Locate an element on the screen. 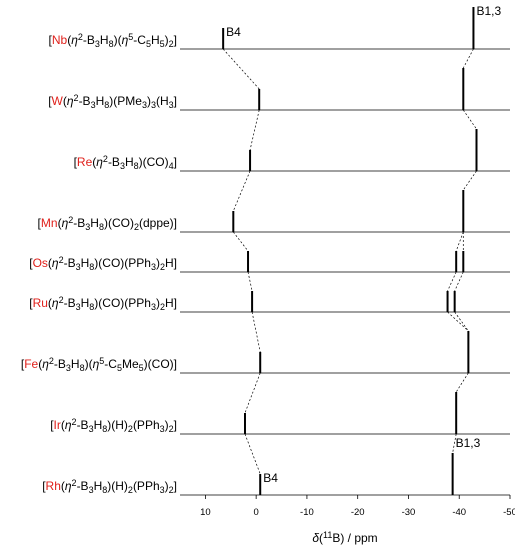  compound-label: [Ru(η2-B3H8)(CO)(PPh3)2H] is located at coordinates (103, 303).